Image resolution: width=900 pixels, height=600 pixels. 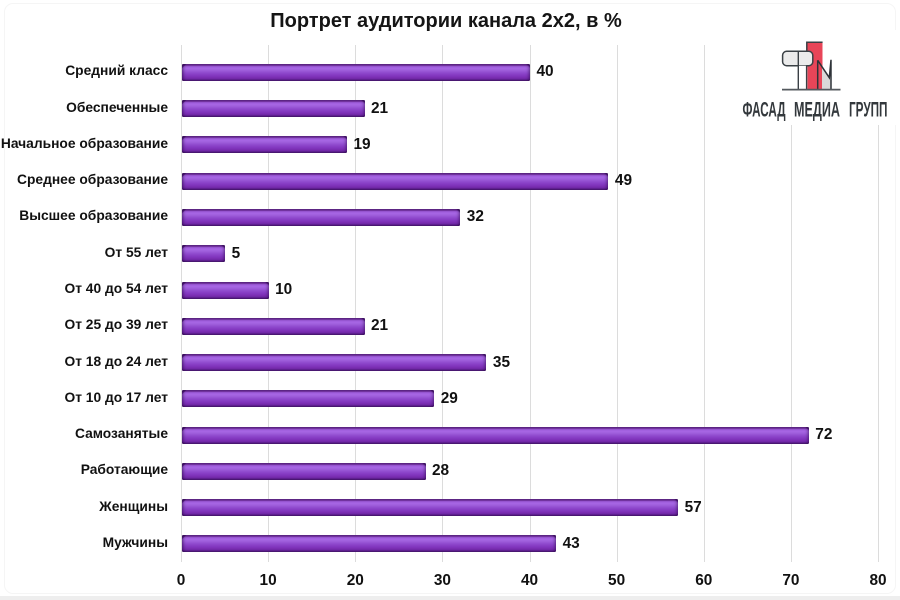 What do you see at coordinates (764, 110) in the screenshot?
I see `svg-text: ФАСАД` at bounding box center [764, 110].